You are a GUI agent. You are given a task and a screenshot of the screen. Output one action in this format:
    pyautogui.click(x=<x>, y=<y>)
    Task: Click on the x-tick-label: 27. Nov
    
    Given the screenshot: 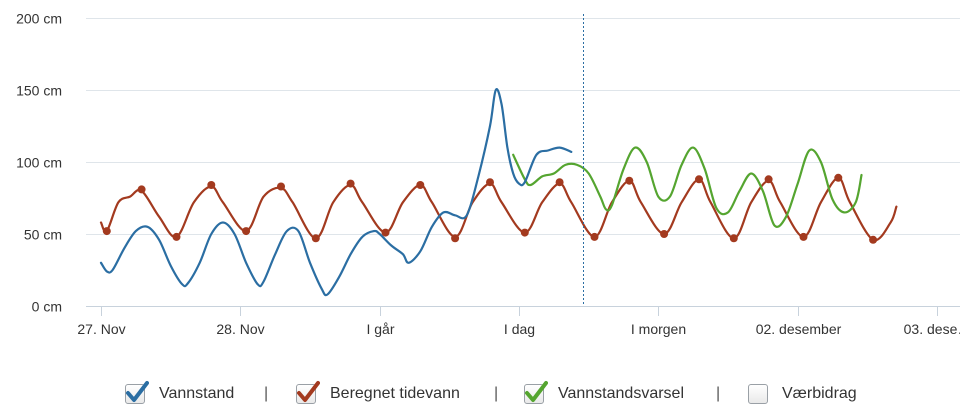 What is the action you would take?
    pyautogui.click(x=101, y=329)
    